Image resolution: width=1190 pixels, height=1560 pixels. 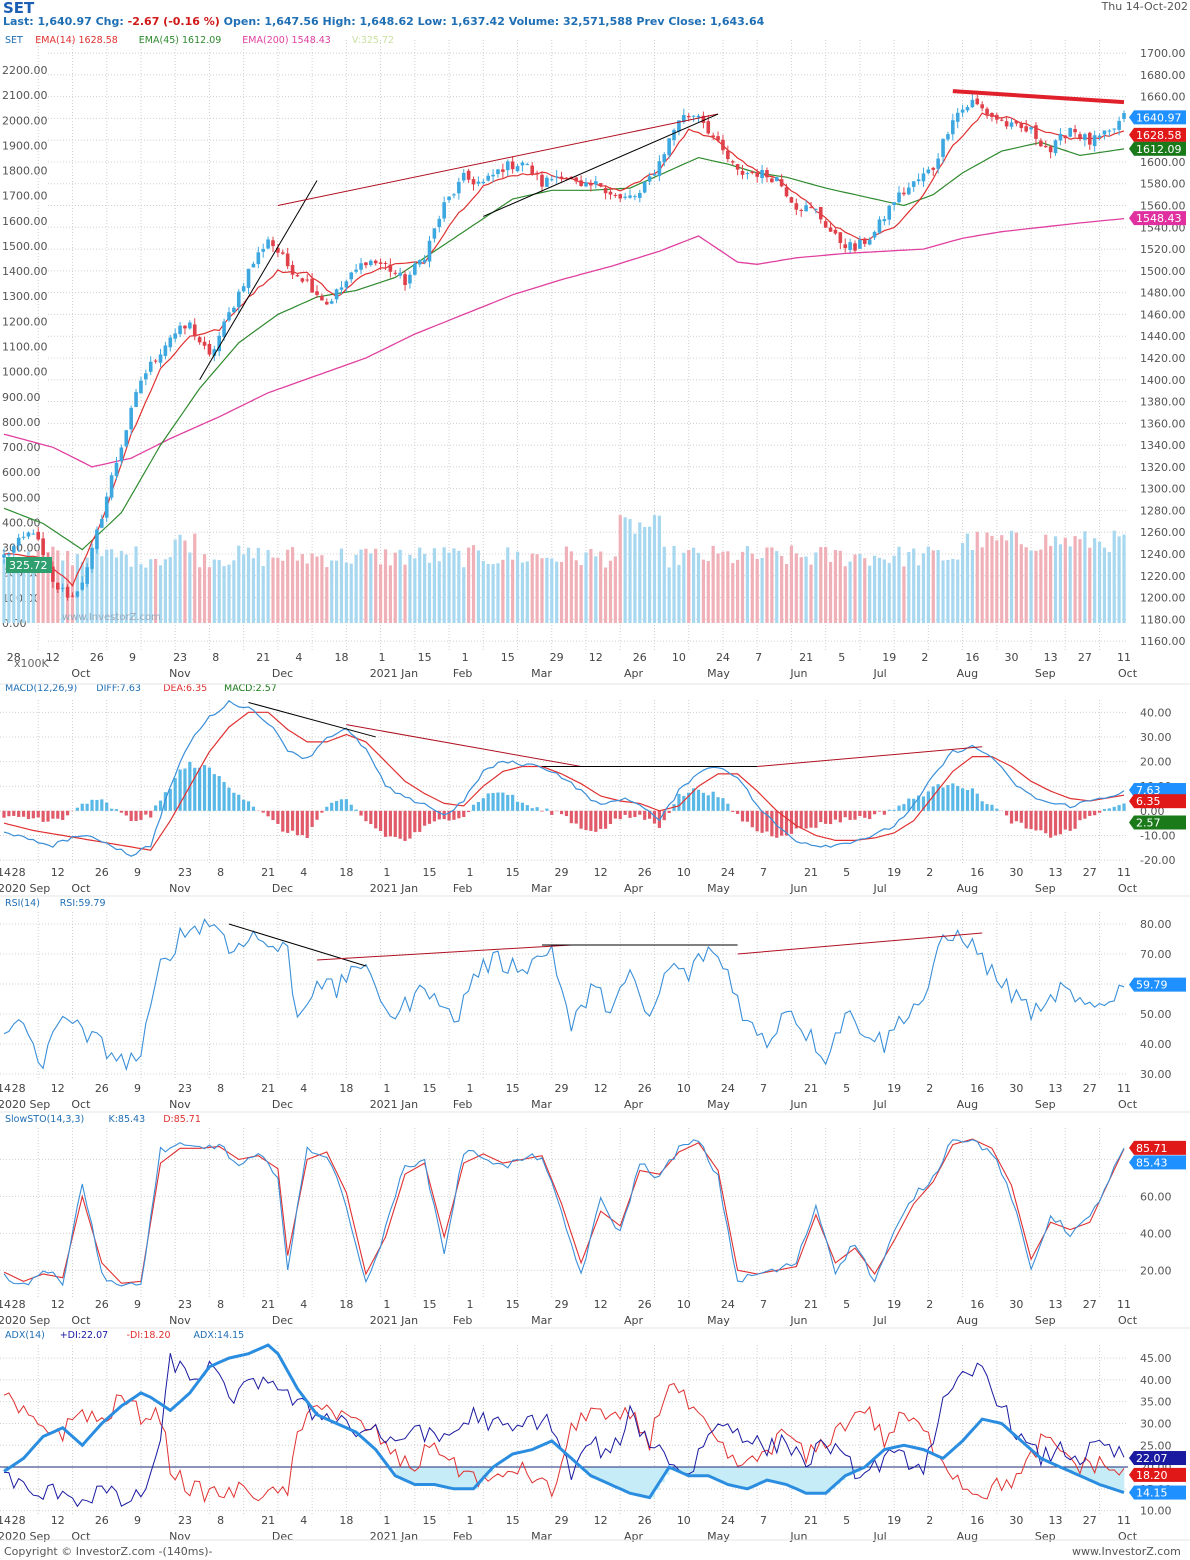 I want to click on volume-axis-tick-12: 1000.00, so click(x=25, y=372).